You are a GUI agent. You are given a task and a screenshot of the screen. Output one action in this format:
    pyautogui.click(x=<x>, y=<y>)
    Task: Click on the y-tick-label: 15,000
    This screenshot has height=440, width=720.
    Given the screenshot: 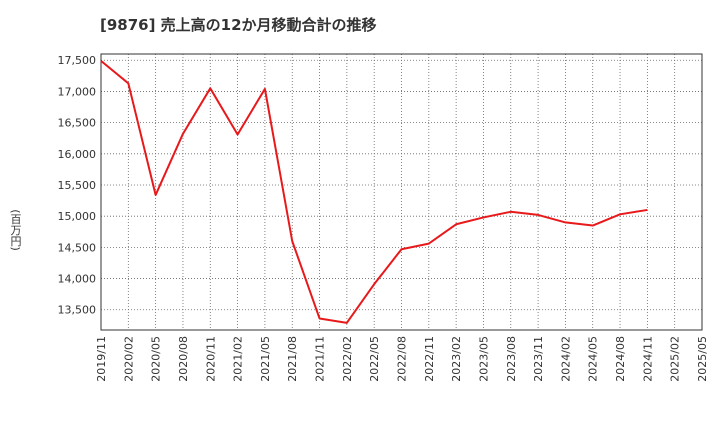 What is the action you would take?
    pyautogui.click(x=77, y=216)
    